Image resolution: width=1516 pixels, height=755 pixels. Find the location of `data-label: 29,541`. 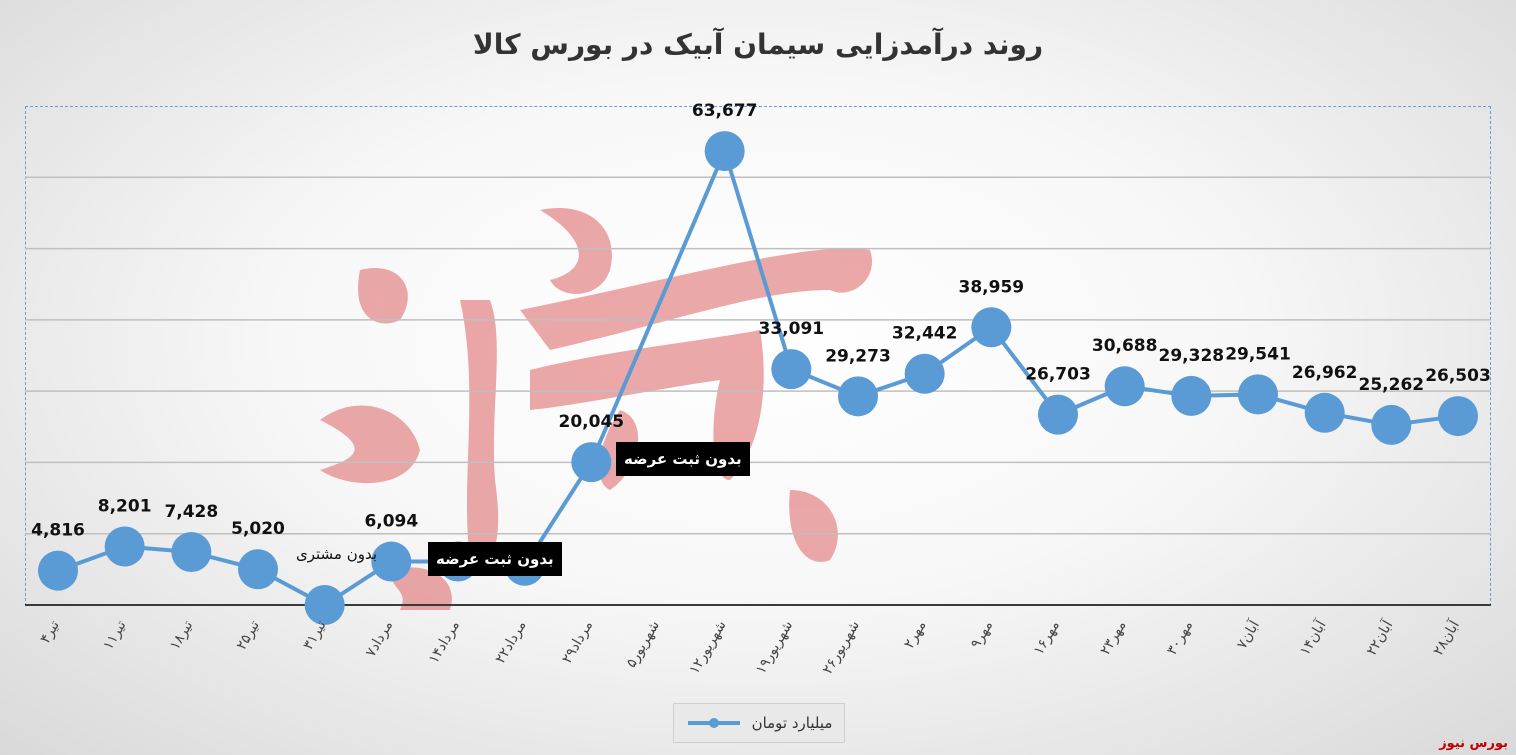

data-label: 29,541 is located at coordinates (1258, 354).